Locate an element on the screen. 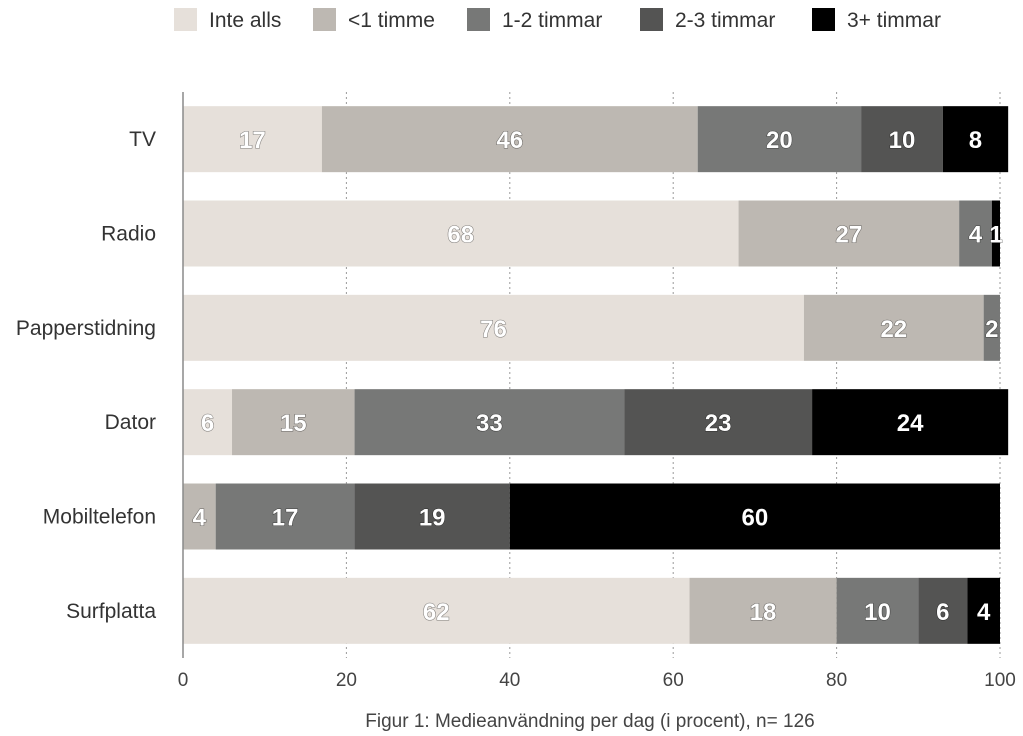 The image size is (1023, 736). x-tick-label: 100 is located at coordinates (1000, 680).